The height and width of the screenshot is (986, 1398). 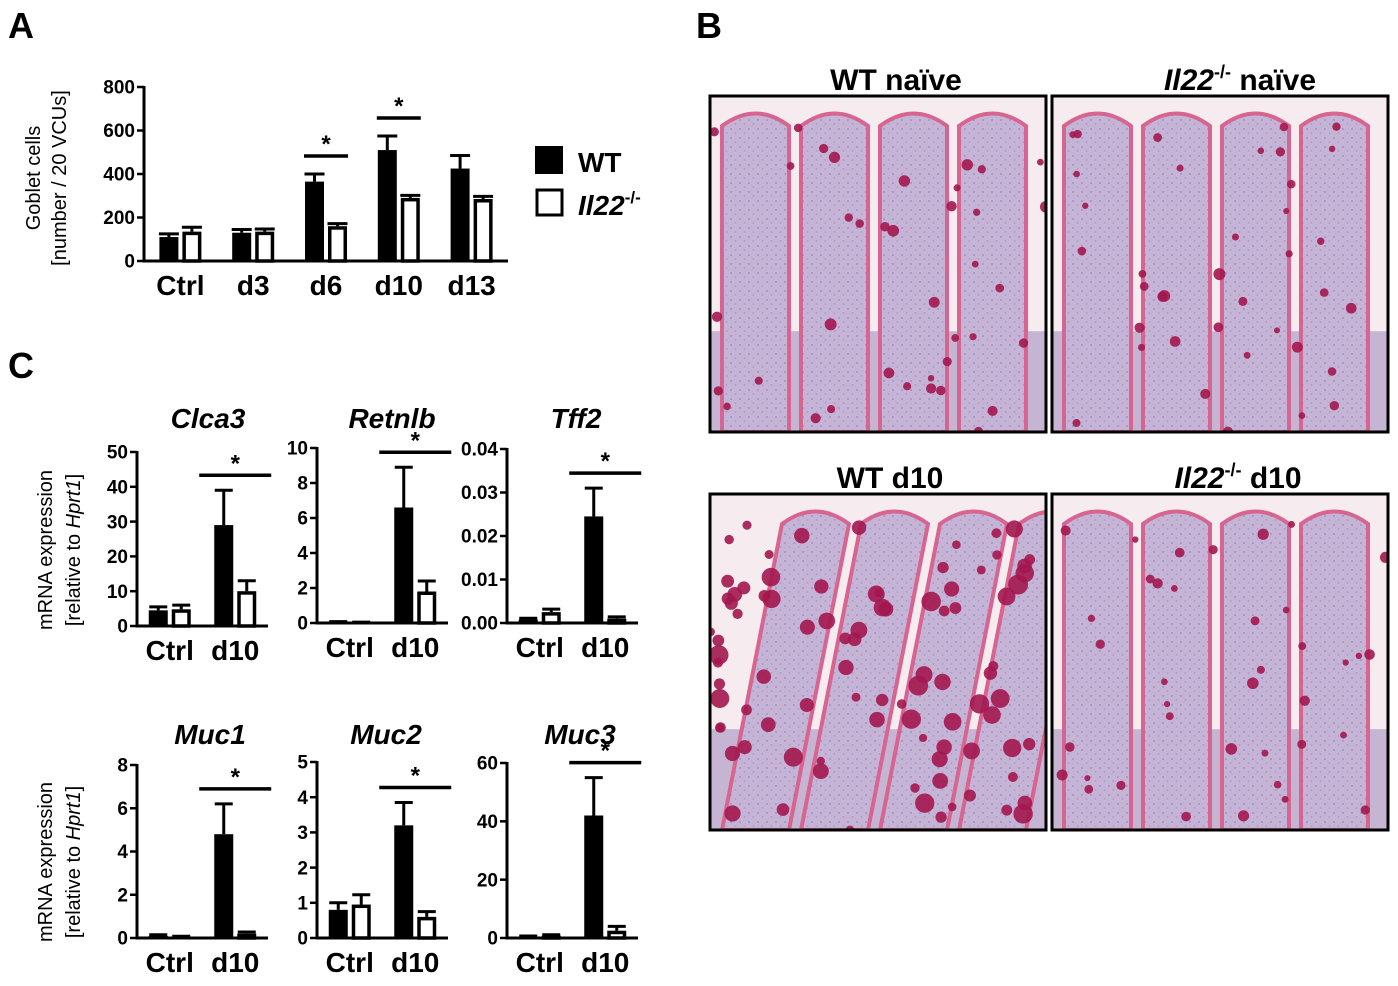 I want to click on image-border, so click(x=1220, y=662).